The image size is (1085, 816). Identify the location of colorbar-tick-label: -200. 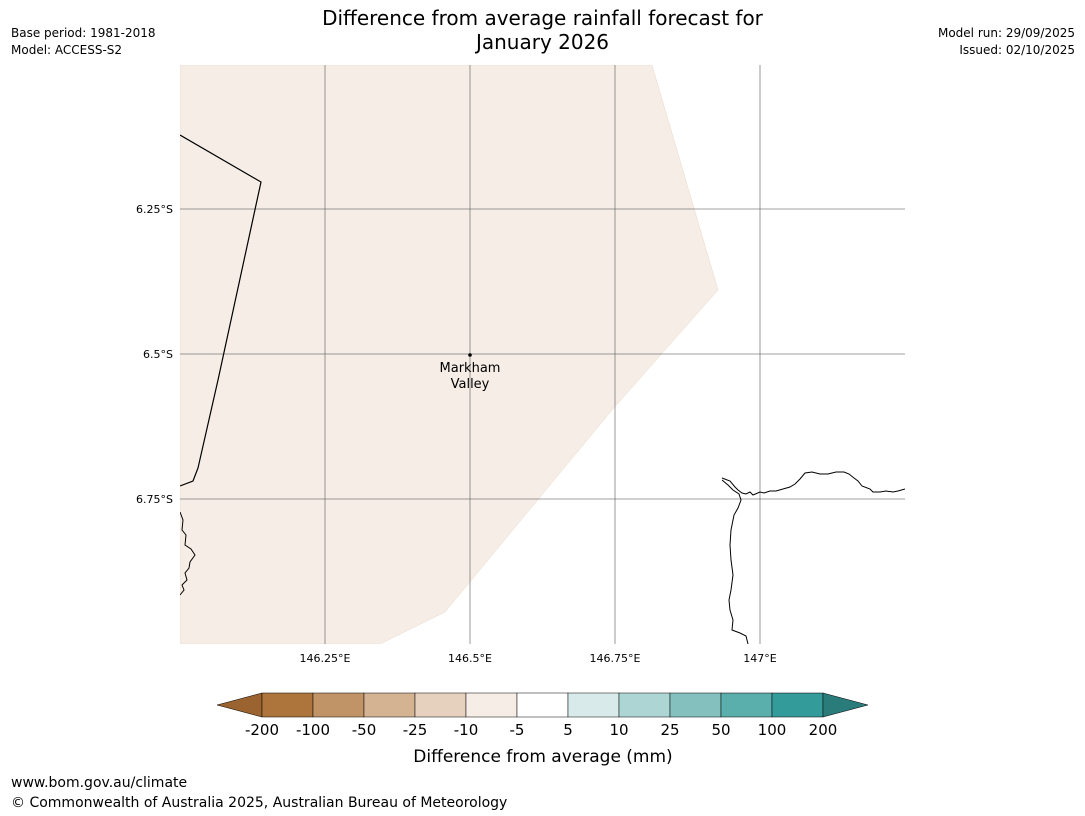
(262, 730).